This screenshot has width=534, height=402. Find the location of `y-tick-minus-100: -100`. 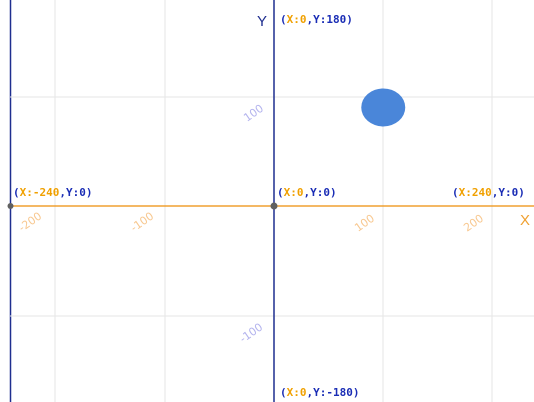

y-tick-minus-100: -100 is located at coordinates (251, 332).